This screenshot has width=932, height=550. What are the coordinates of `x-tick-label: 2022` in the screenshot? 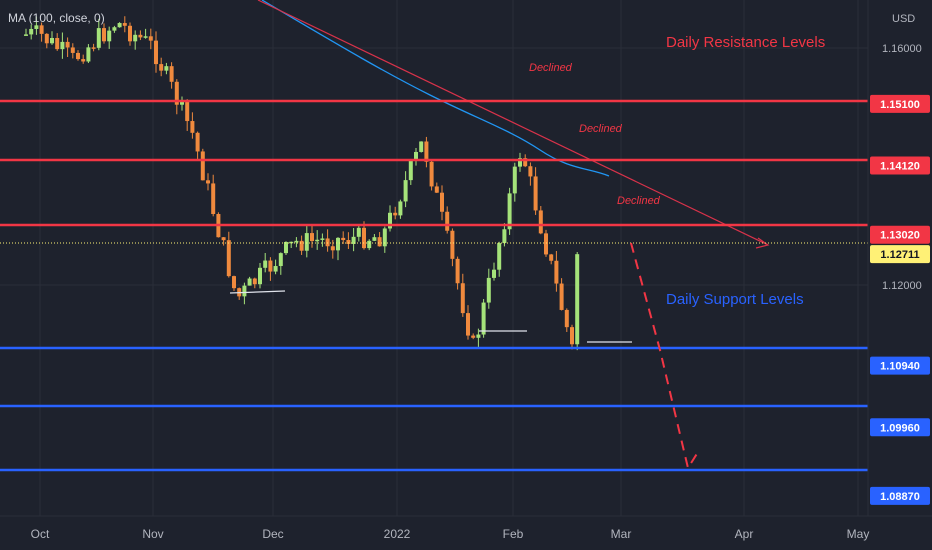 It's located at (397, 534).